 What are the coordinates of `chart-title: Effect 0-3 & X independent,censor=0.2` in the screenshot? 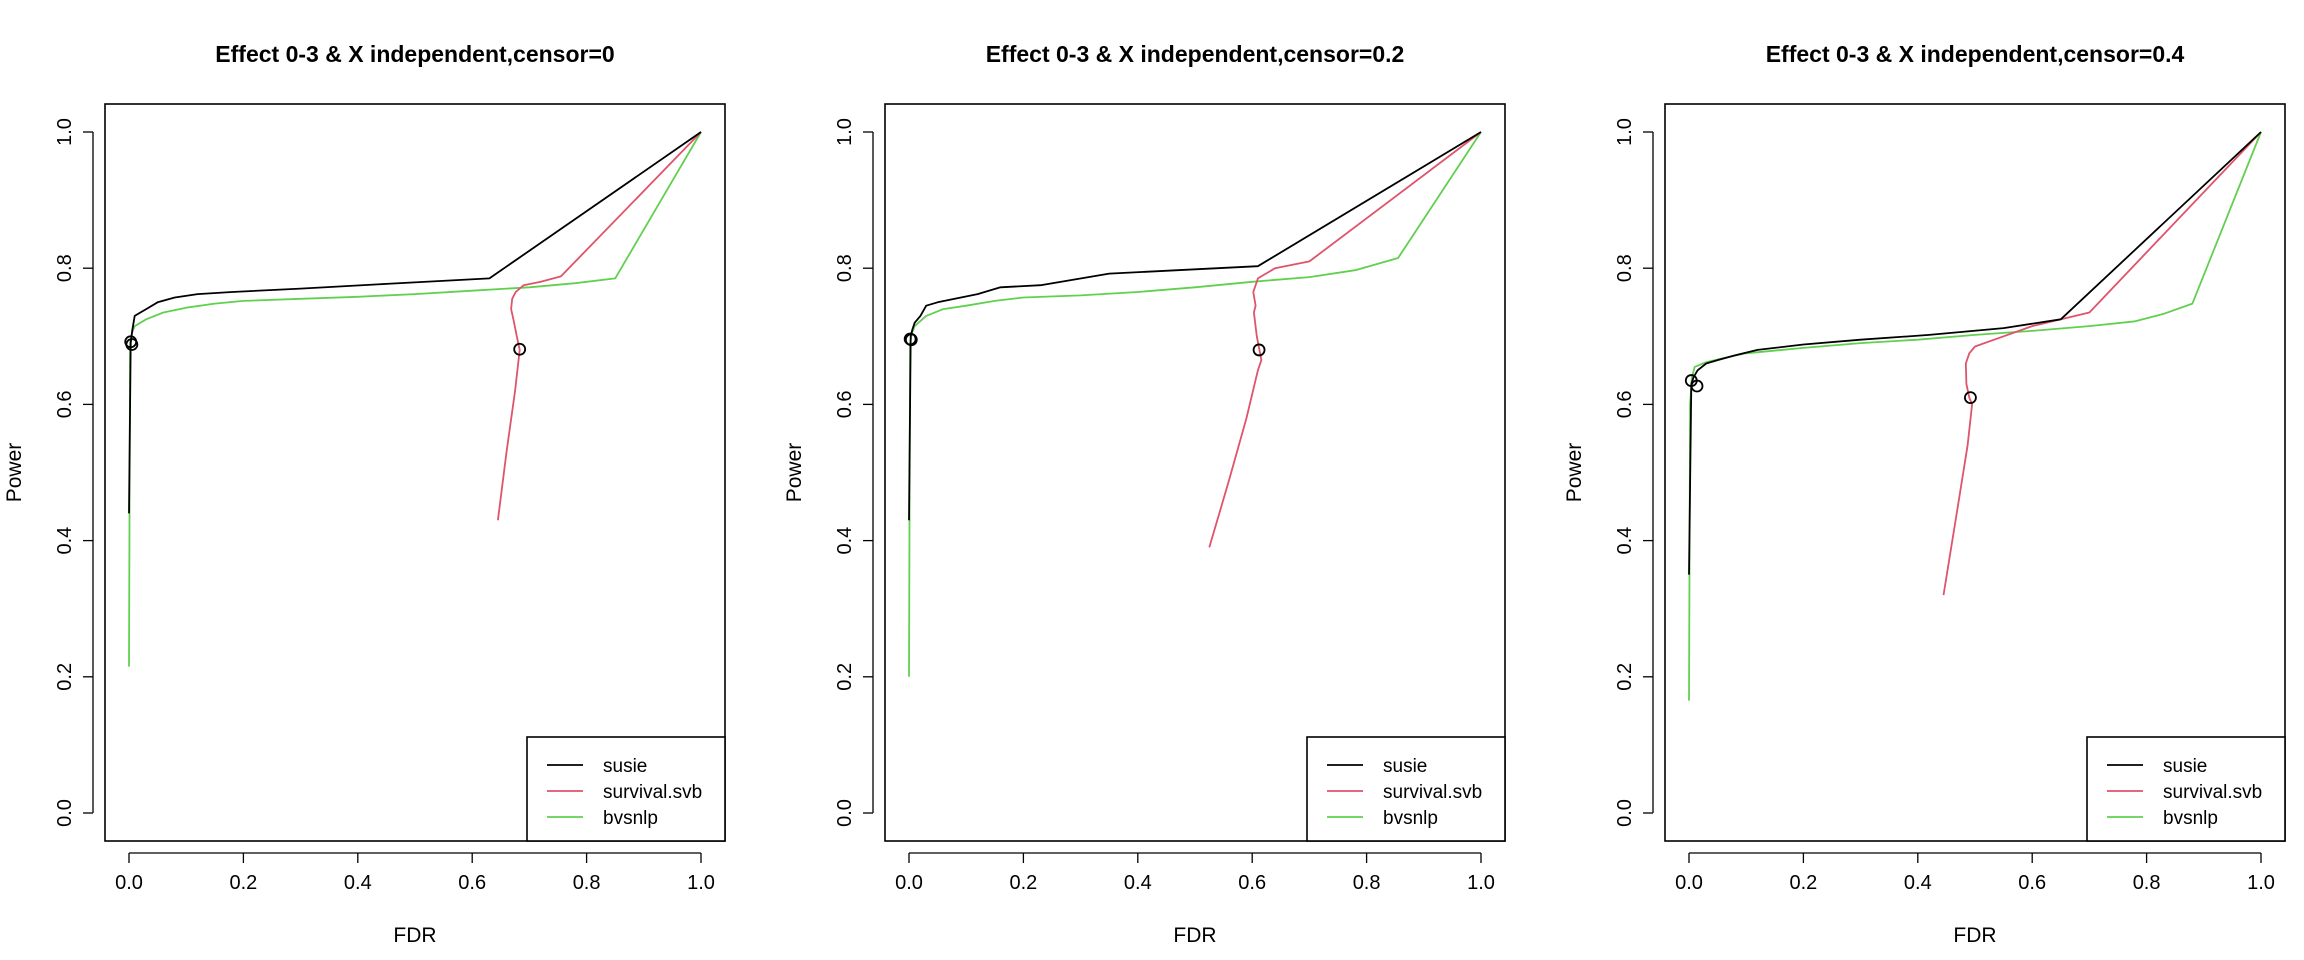 It's located at (1195, 54).